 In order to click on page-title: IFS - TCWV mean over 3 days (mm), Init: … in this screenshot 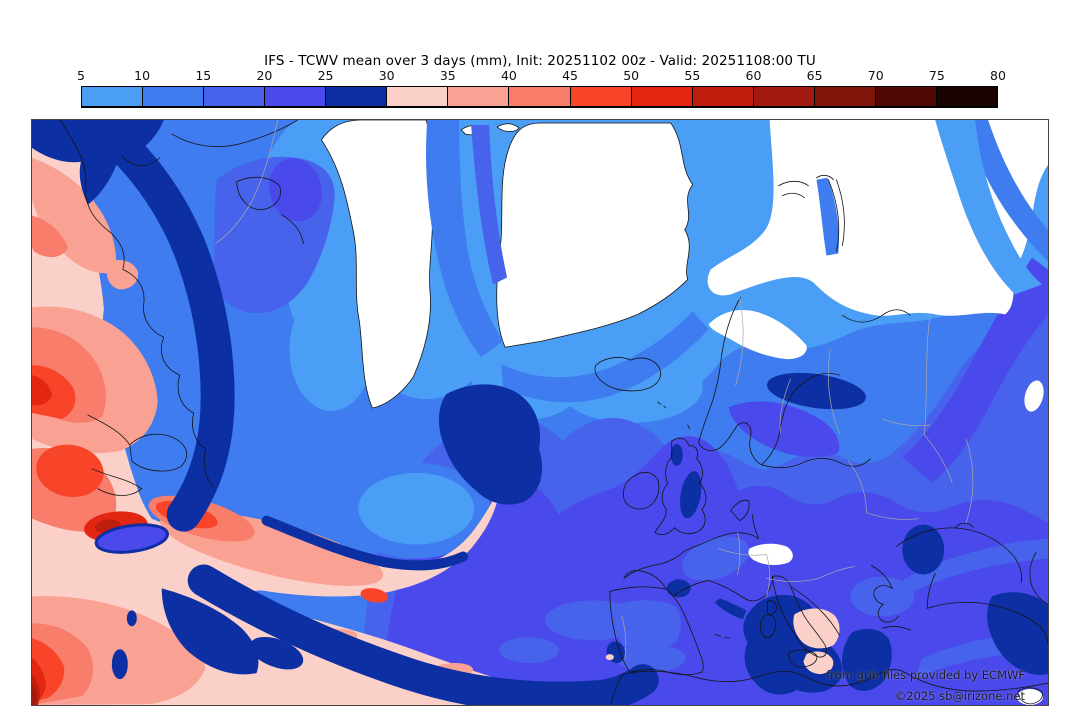, I will do `click(540, 61)`.